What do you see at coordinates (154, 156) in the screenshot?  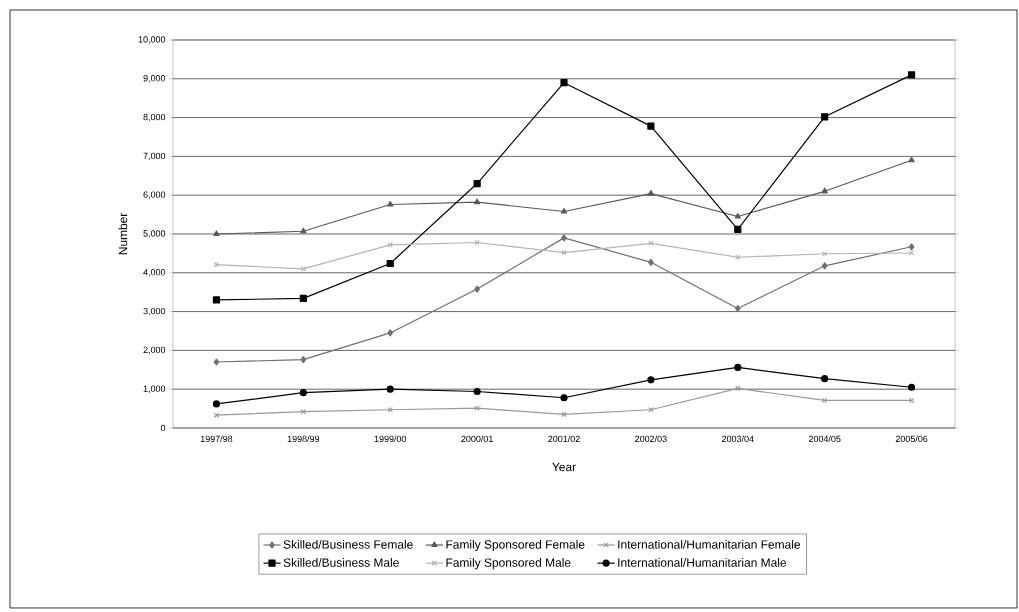 I see `y-tick-label: 7,000` at bounding box center [154, 156].